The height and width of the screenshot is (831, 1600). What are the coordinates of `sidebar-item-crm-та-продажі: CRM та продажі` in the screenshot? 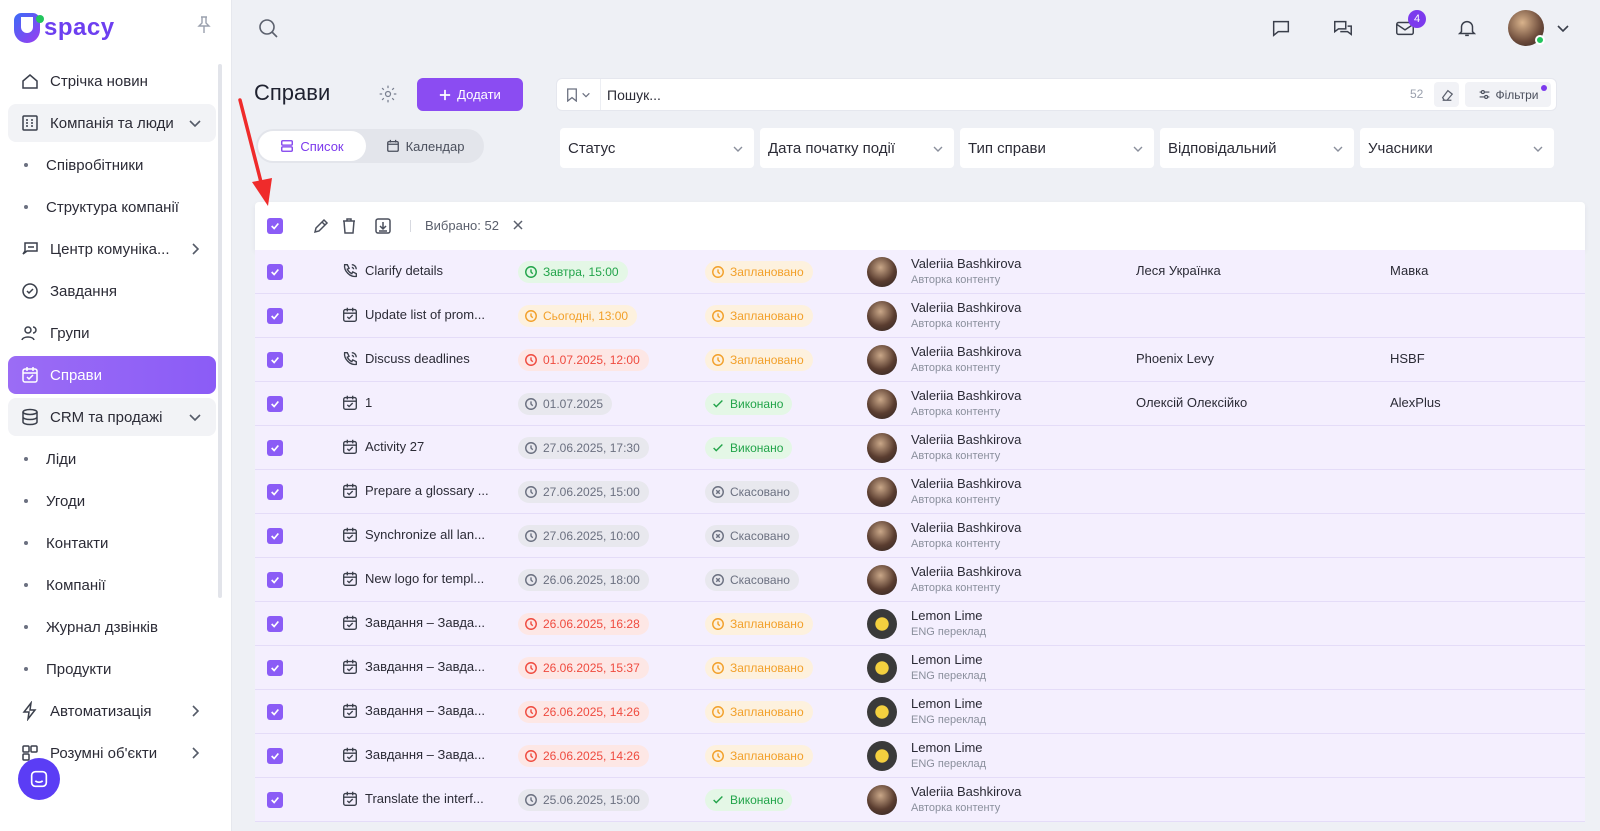 It's located at (112, 417).